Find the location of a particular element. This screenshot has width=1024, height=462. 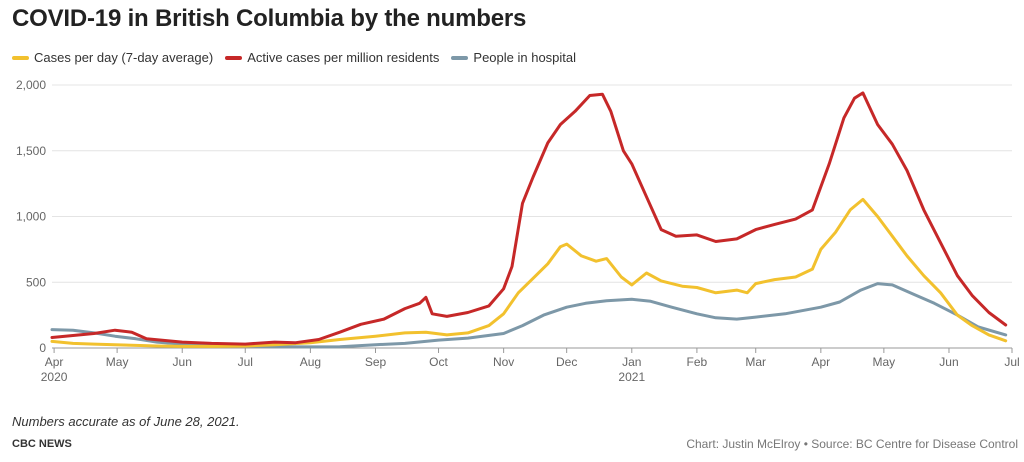

x-tick-year-label: 2021 is located at coordinates (631, 377).